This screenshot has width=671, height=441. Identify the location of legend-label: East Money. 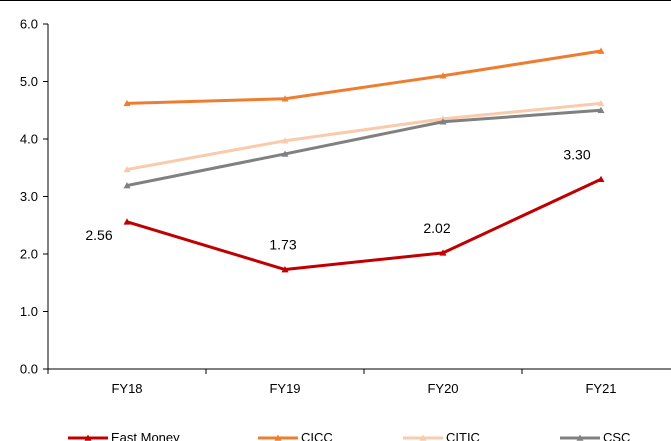
(145, 435).